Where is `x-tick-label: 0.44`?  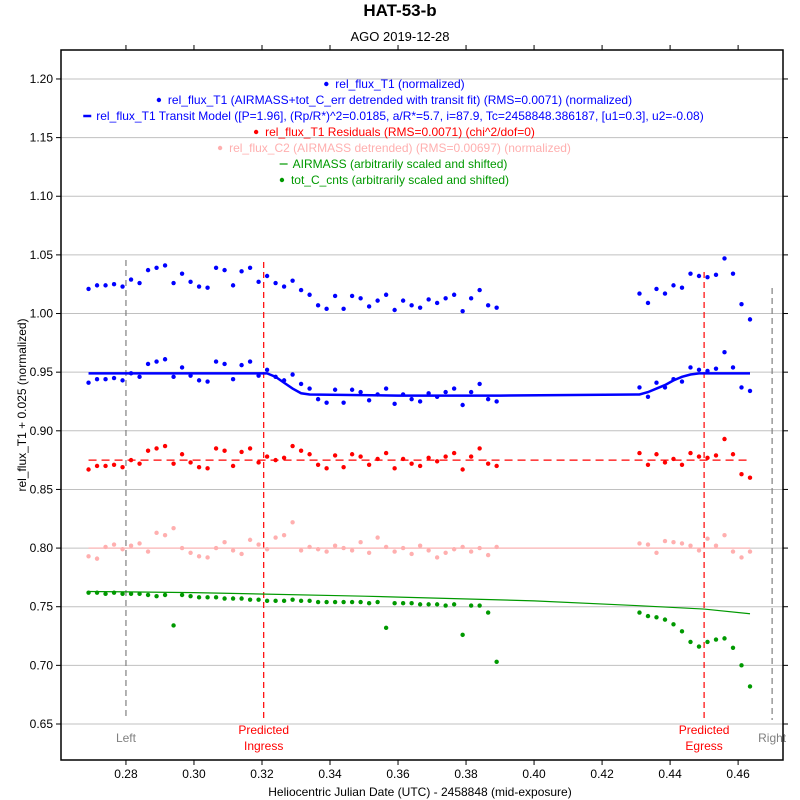
x-tick-label: 0.44 is located at coordinates (670, 774).